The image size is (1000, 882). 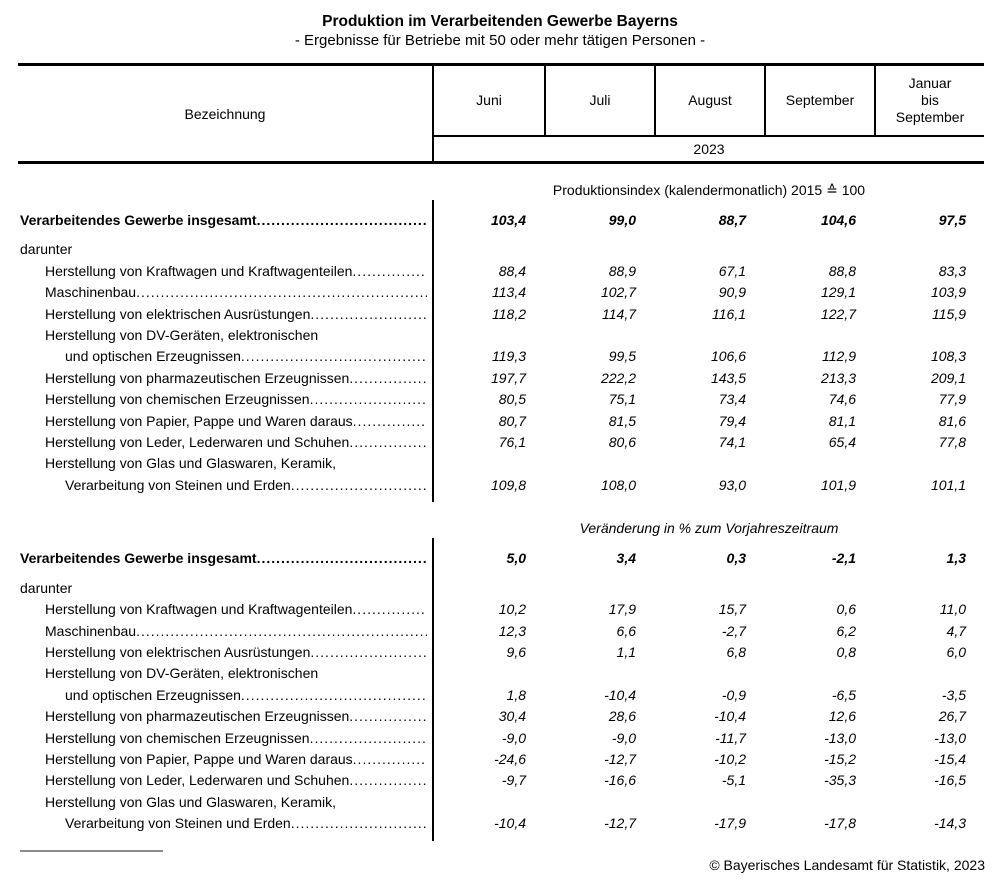 I want to click on value-cell: -10,4, so click(x=510, y=823).